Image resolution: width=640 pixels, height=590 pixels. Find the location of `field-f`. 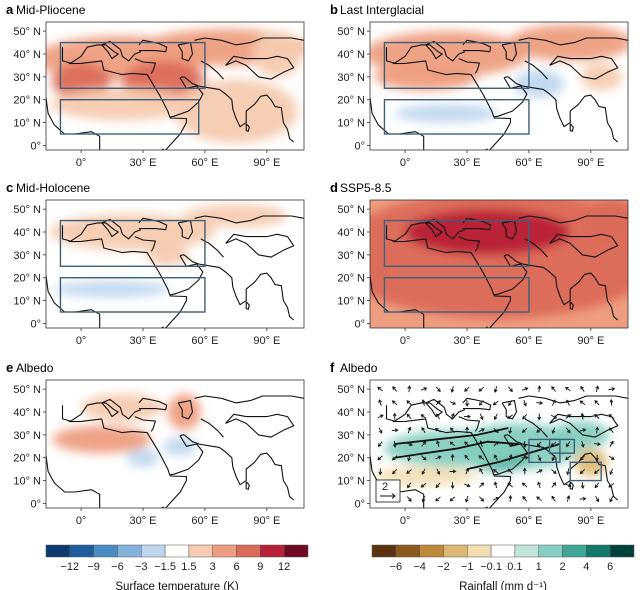

field-f is located at coordinates (499, 444).